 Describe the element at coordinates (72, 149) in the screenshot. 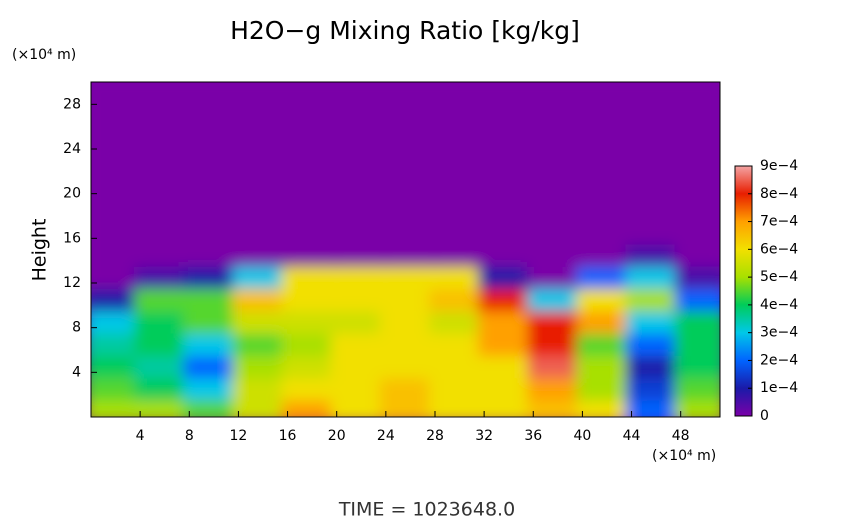

I see `y-tick-label: 24` at that location.